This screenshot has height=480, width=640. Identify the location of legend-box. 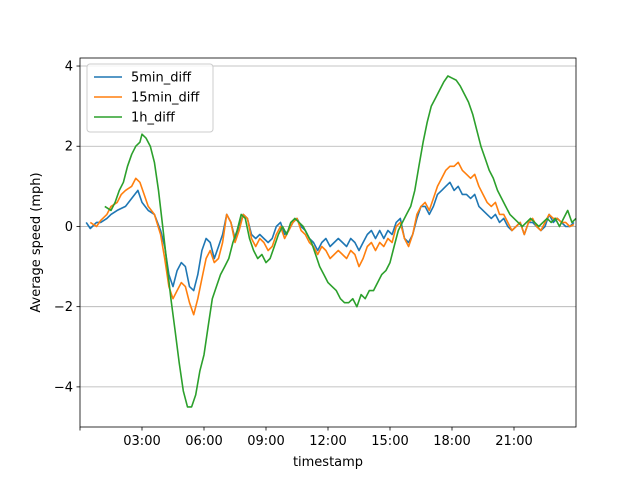
(150, 98).